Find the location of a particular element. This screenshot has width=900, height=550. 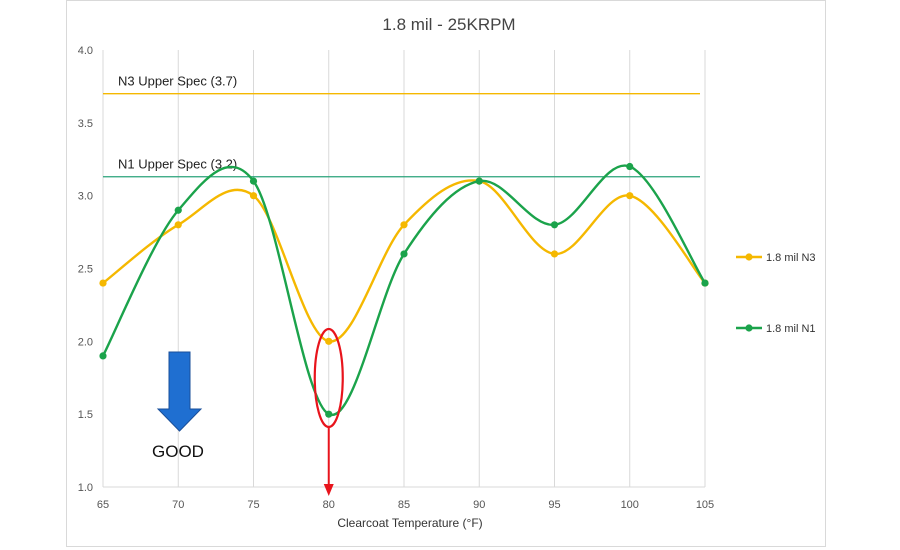

x-tick-label: 75 is located at coordinates (253, 505).